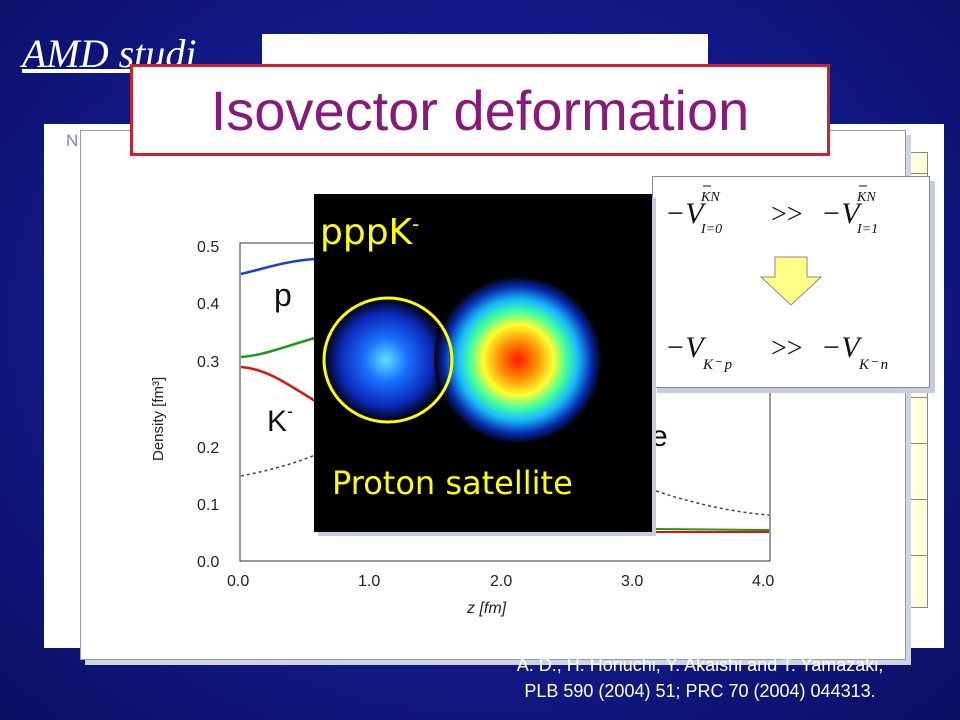  I want to click on background-panel-label: N, so click(72, 140).